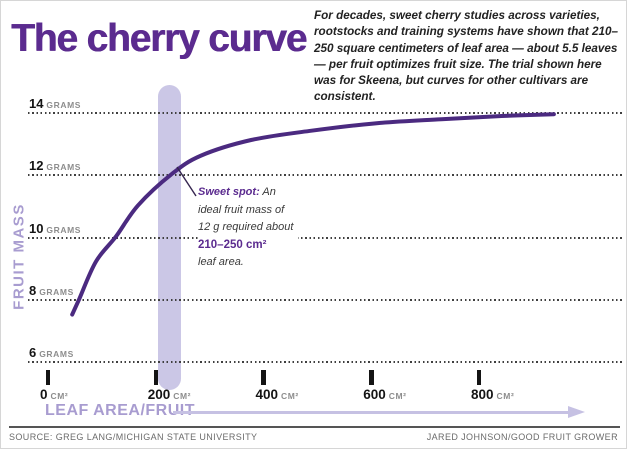 Image resolution: width=627 pixels, height=449 pixels. Describe the element at coordinates (51, 353) in the screenshot. I see `y-tick-label-6: 6 GRAMS` at that location.